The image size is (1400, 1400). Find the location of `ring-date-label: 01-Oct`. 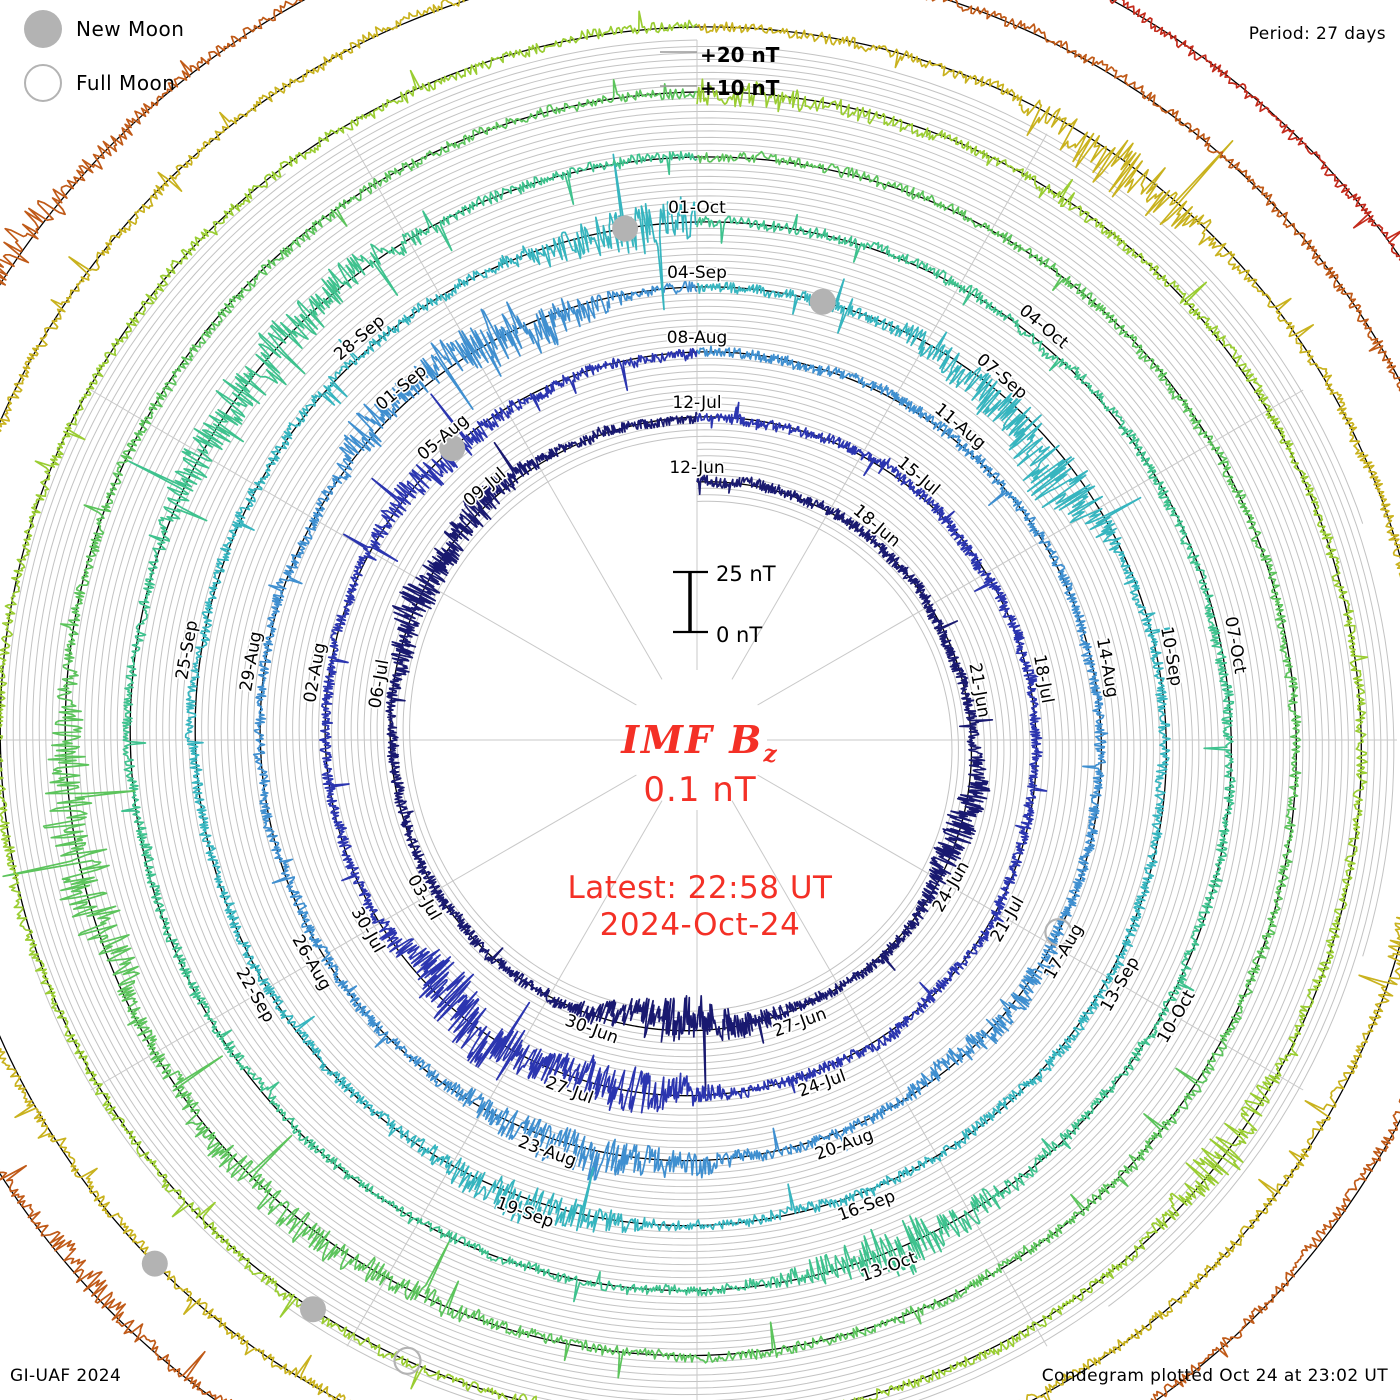

ring-date-label: 01-Oct is located at coordinates (697, 208).